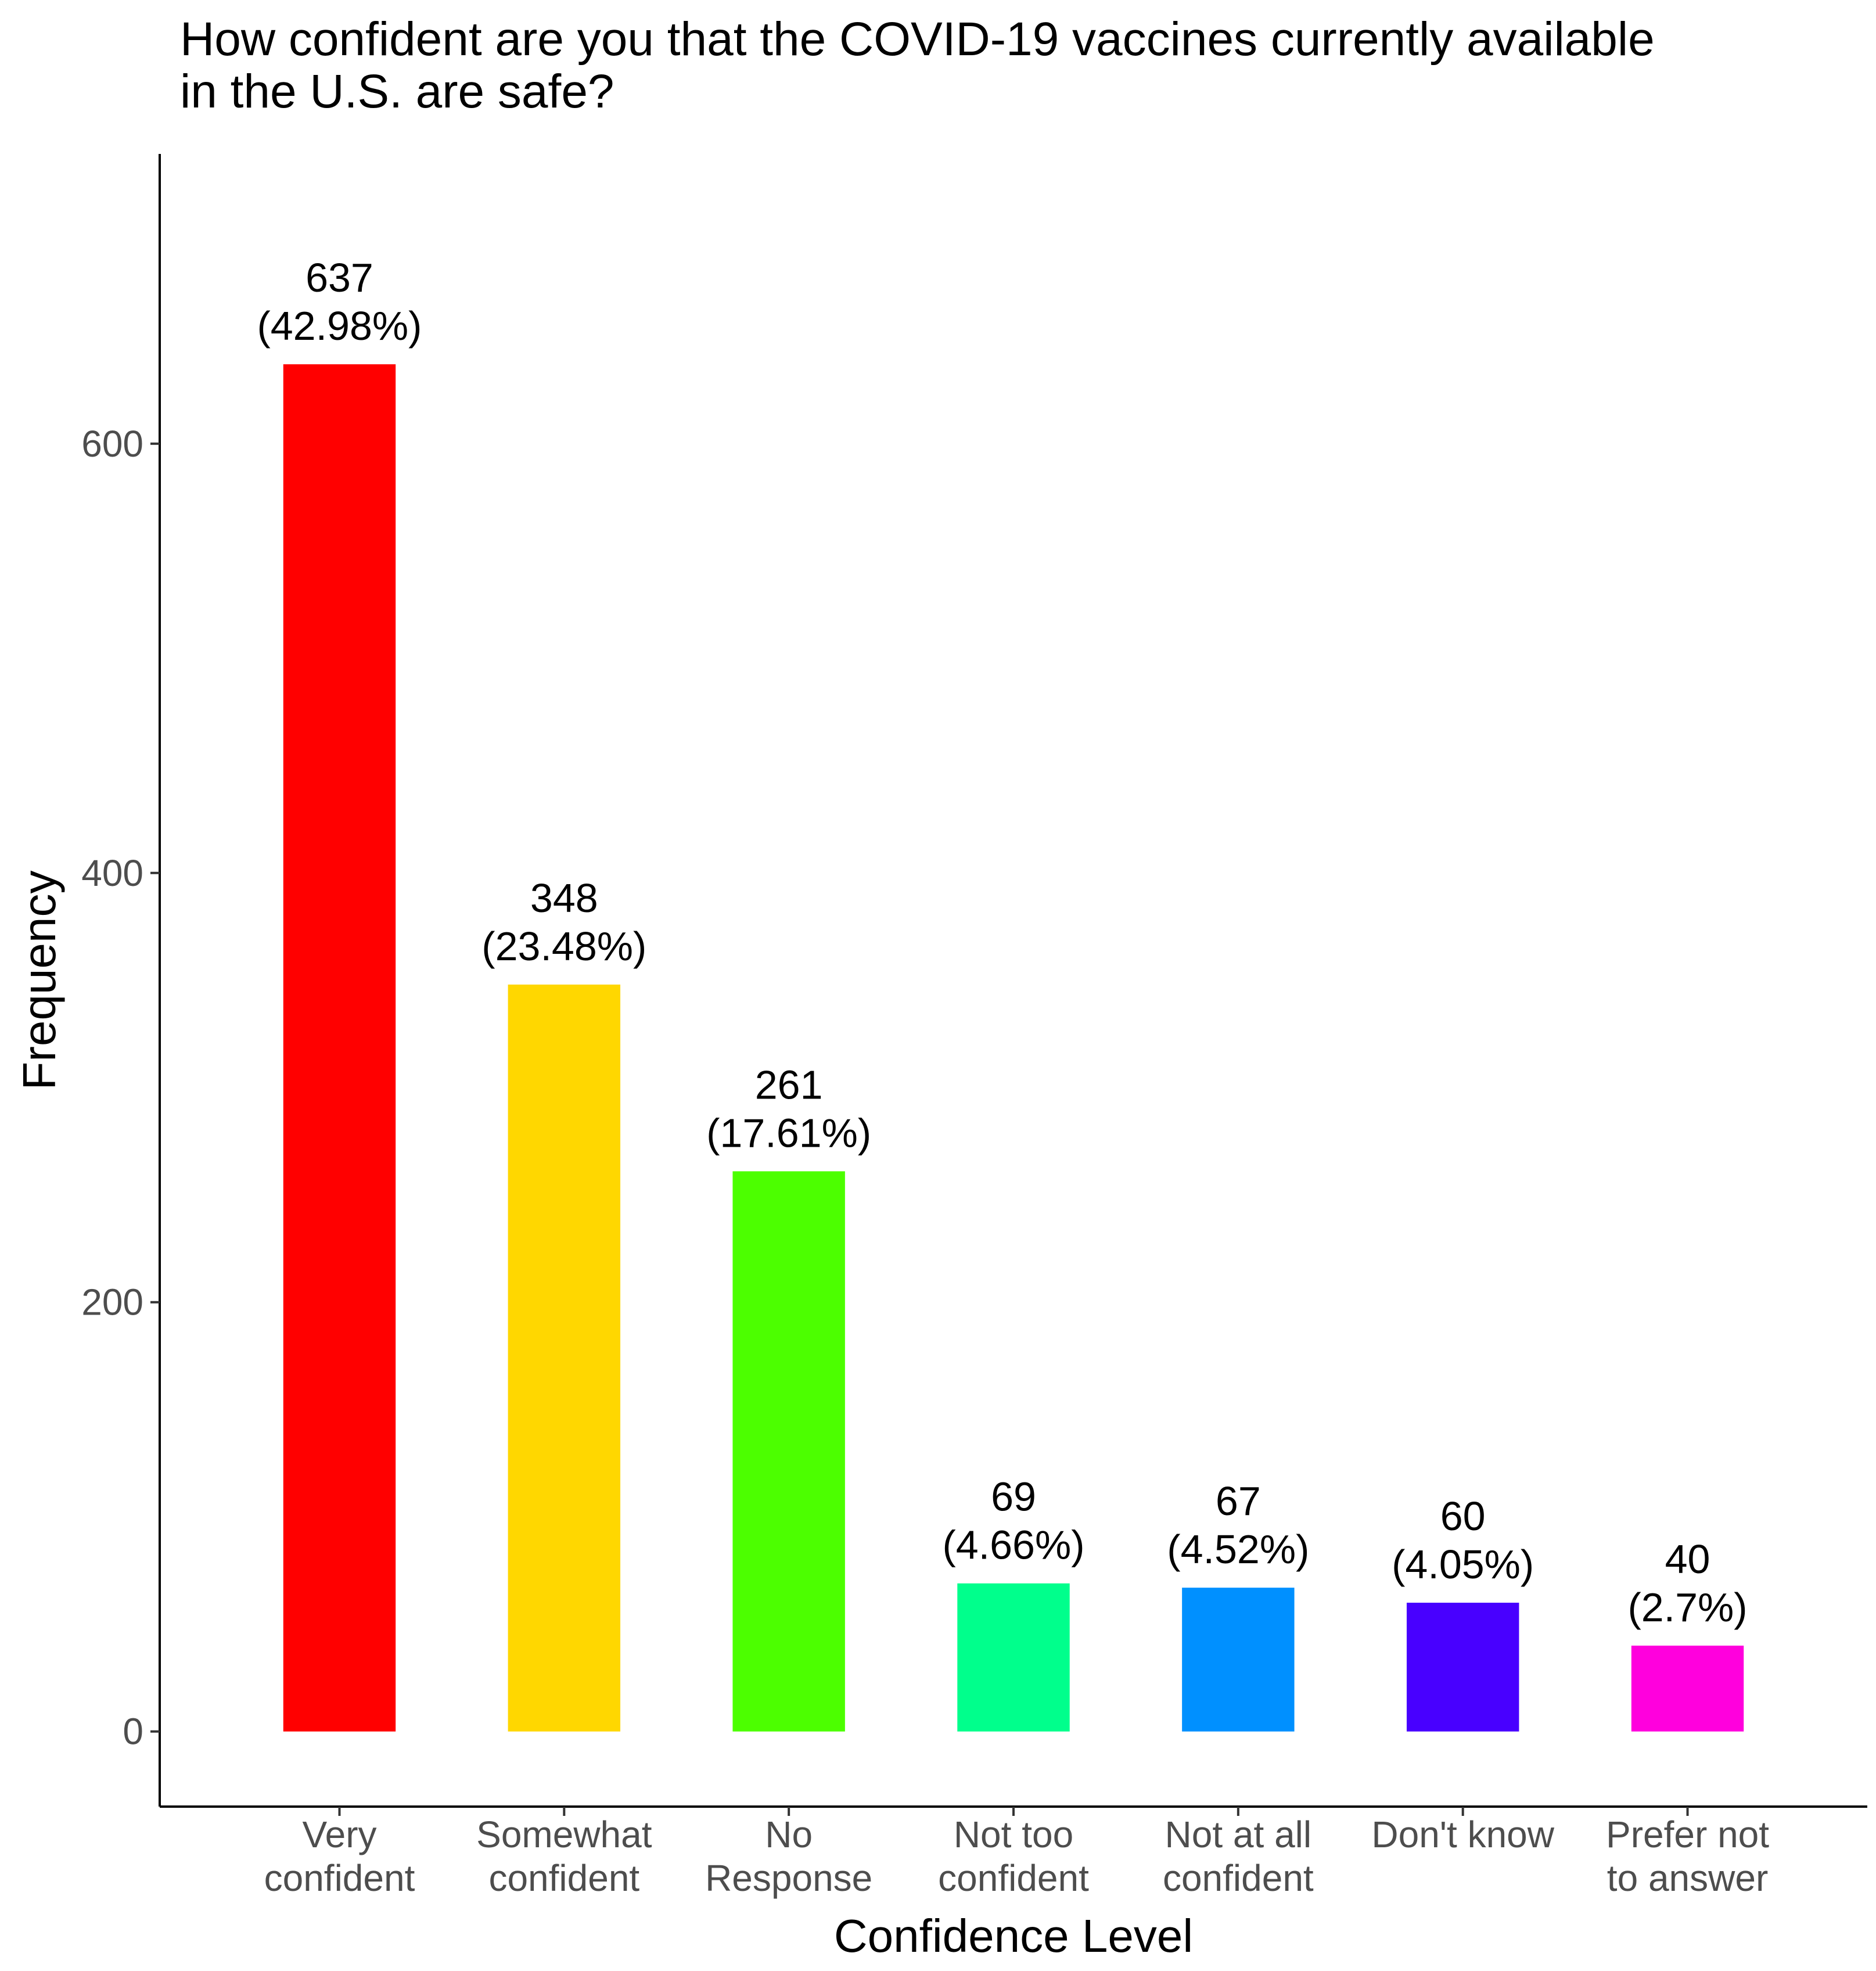 The width and height of the screenshot is (1876, 1971). Describe the element at coordinates (112, 873) in the screenshot. I see `y-tick-label: 400` at that location.